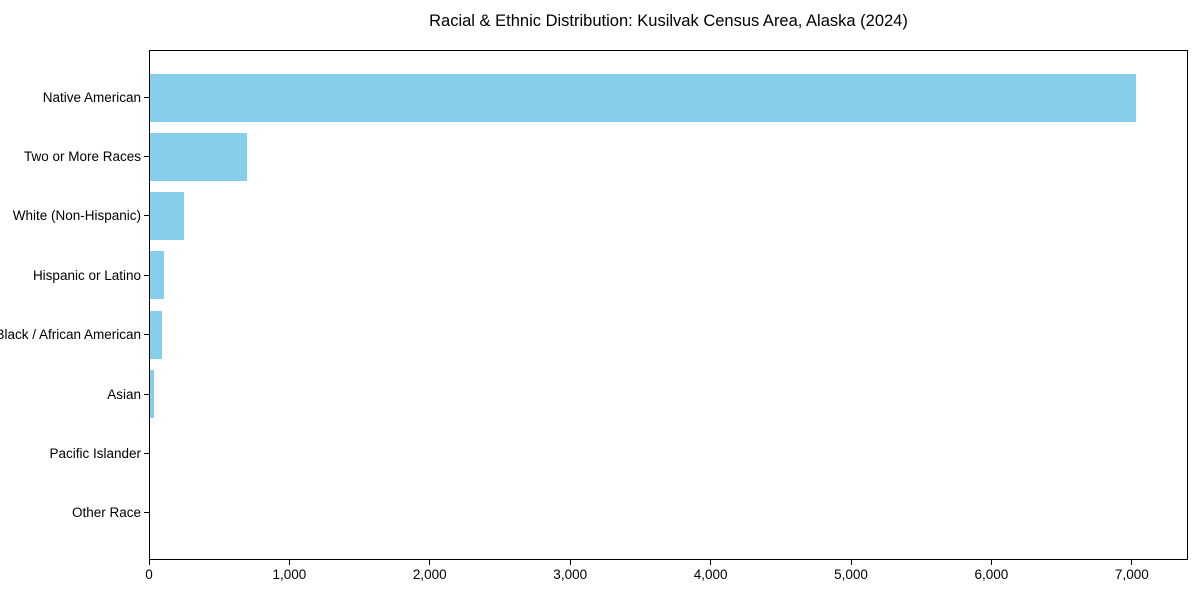 This screenshot has height=600, width=1200. What do you see at coordinates (86, 275) in the screenshot?
I see `category-label: Hispanic or Latino` at bounding box center [86, 275].